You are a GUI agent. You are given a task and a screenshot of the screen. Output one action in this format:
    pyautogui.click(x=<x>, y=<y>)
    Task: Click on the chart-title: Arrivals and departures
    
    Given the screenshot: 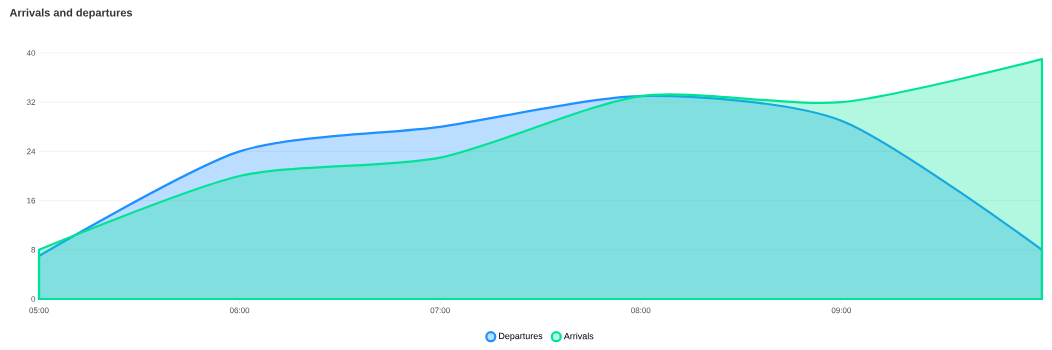 What is the action you would take?
    pyautogui.click(x=71, y=13)
    